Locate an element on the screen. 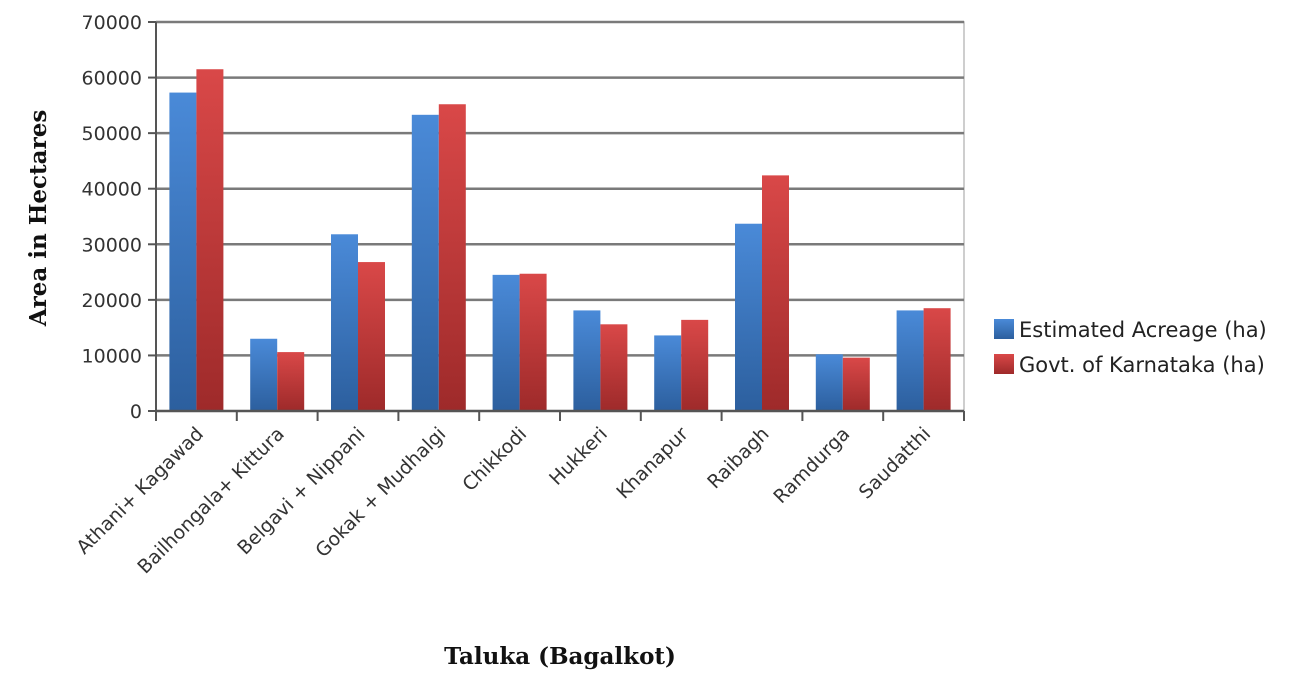  x-axis-title: Taluka (Bagalkot) is located at coordinates (560, 656).